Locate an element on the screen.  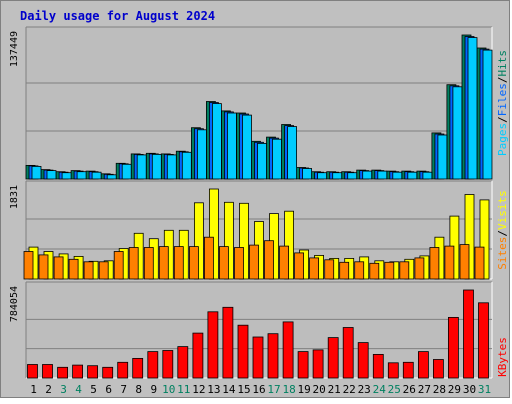
legend-top-item-4: Hits is located at coordinates (502, 63).